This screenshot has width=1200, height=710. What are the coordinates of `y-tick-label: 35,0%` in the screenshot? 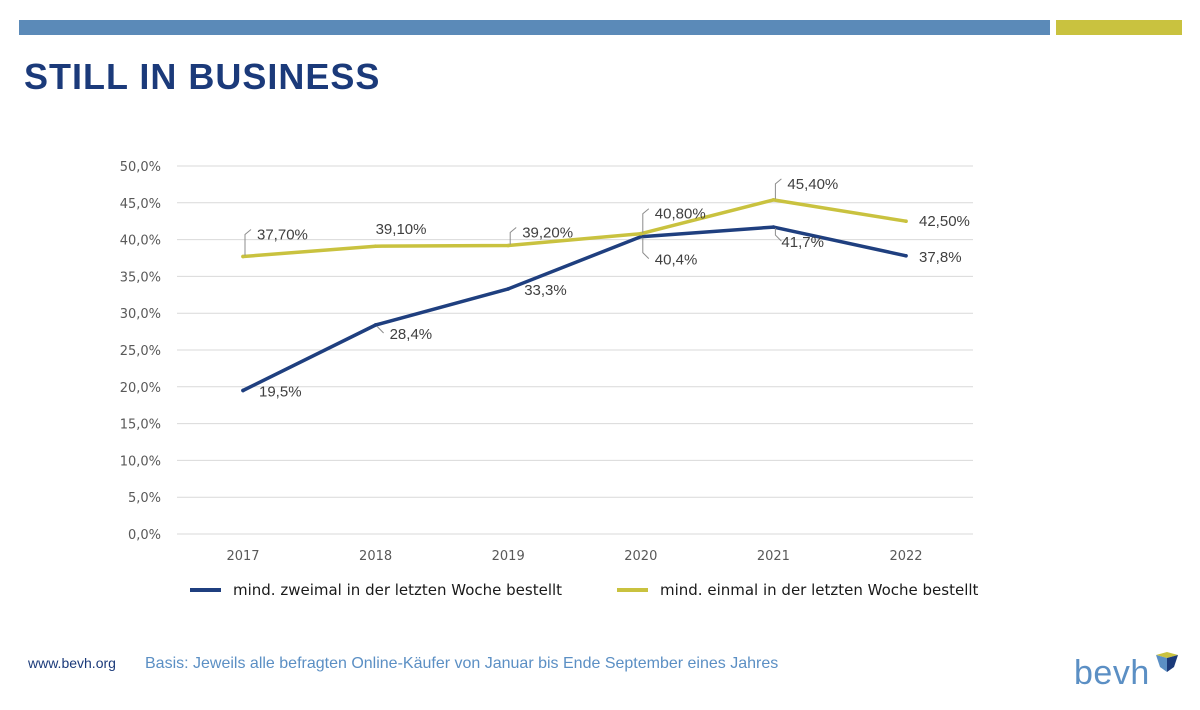 It's located at (140, 277).